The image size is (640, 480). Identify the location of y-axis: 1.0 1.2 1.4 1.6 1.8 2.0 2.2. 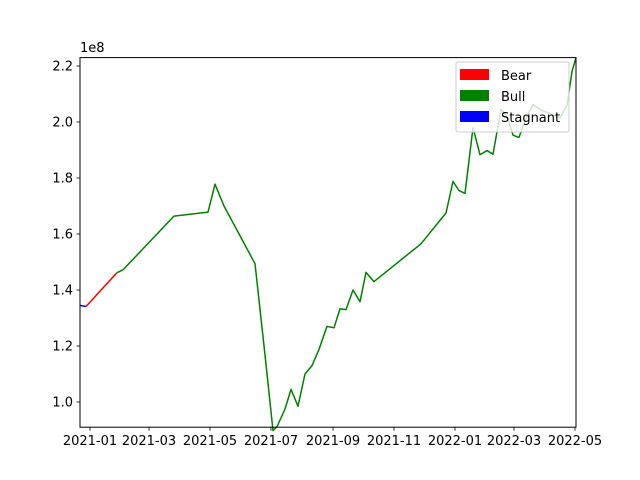
(66, 235).